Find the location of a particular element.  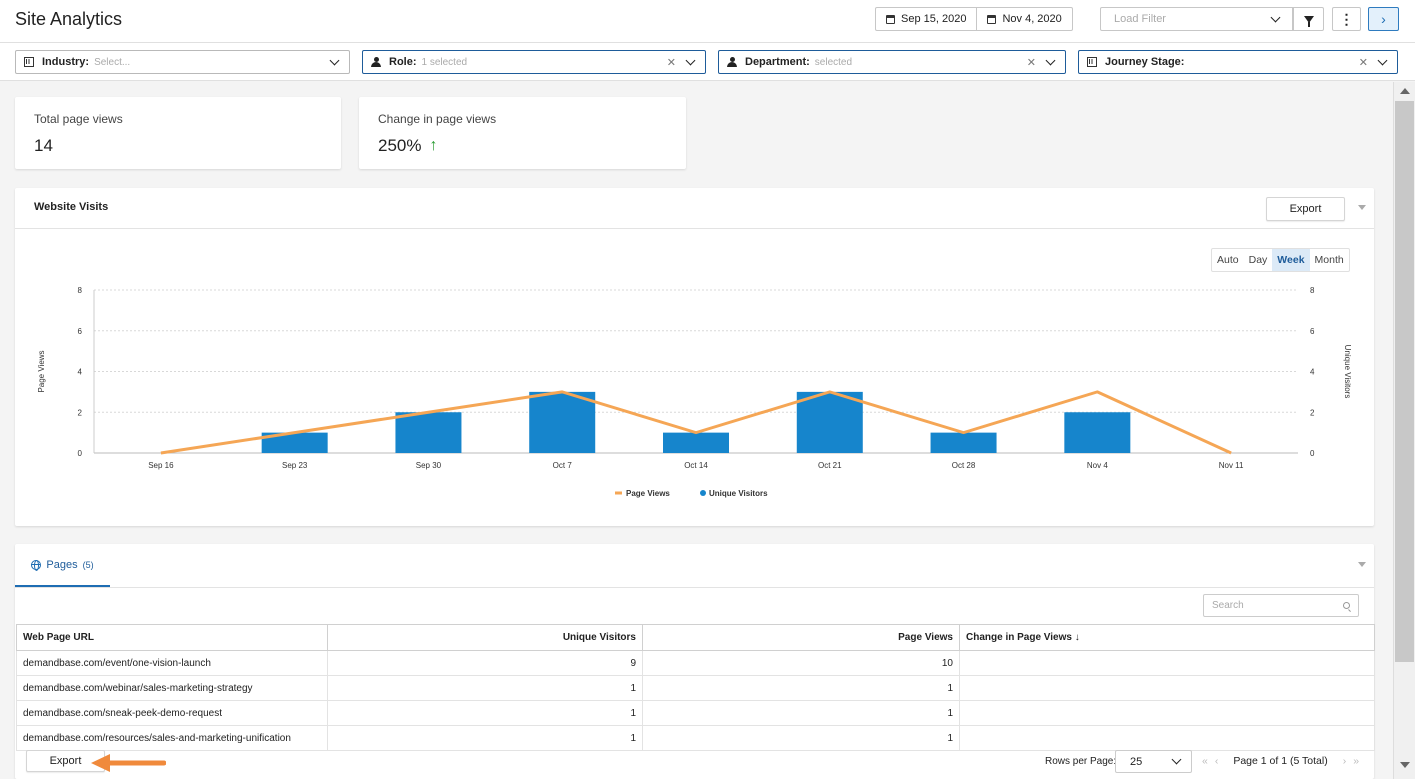

column-header-url: Web Page URL is located at coordinates (172, 637).